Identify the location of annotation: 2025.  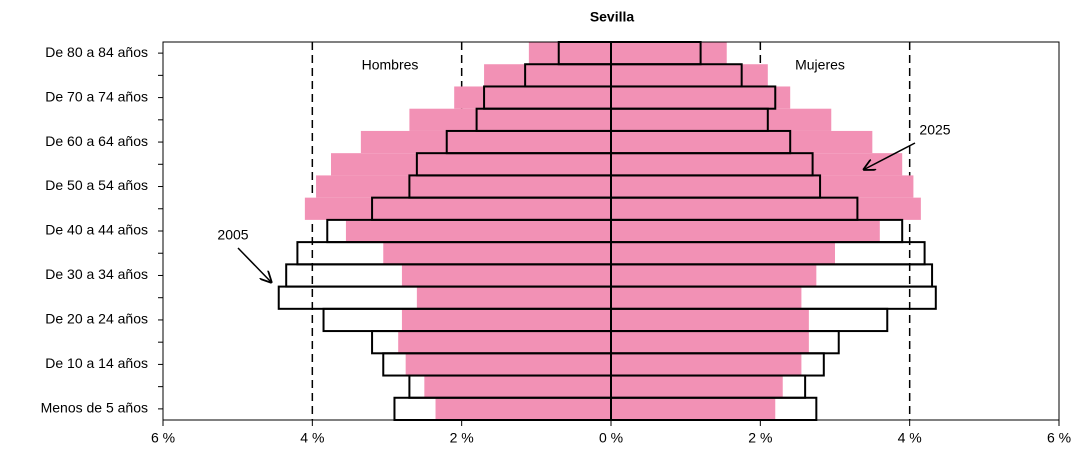
(934, 130).